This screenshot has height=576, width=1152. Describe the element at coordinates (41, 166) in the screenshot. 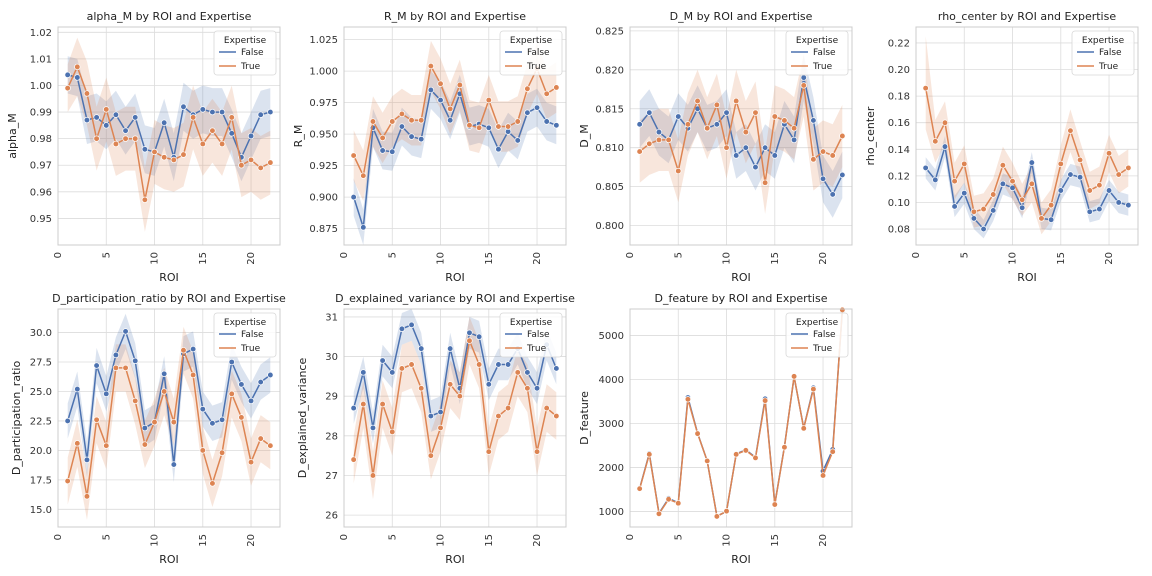

I see `y-tick-label: 0.97` at that location.